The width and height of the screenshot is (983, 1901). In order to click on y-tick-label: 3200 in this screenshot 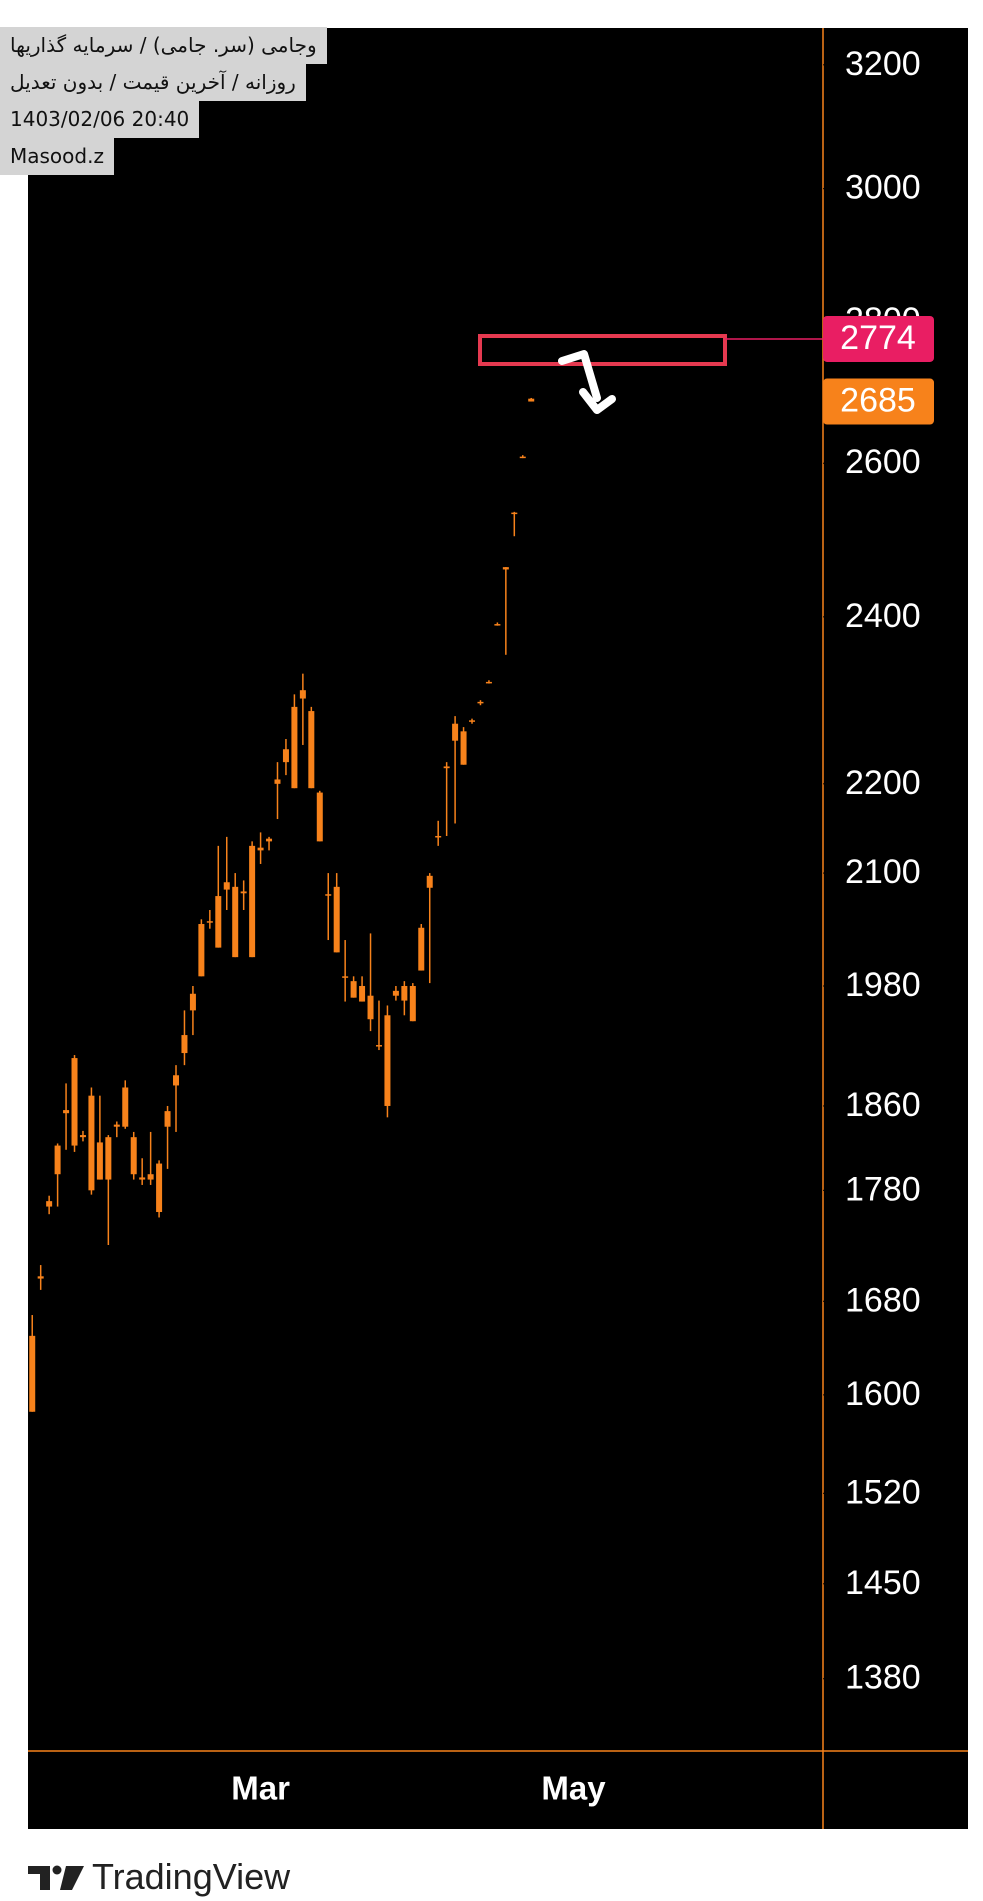, I will do `click(883, 64)`.